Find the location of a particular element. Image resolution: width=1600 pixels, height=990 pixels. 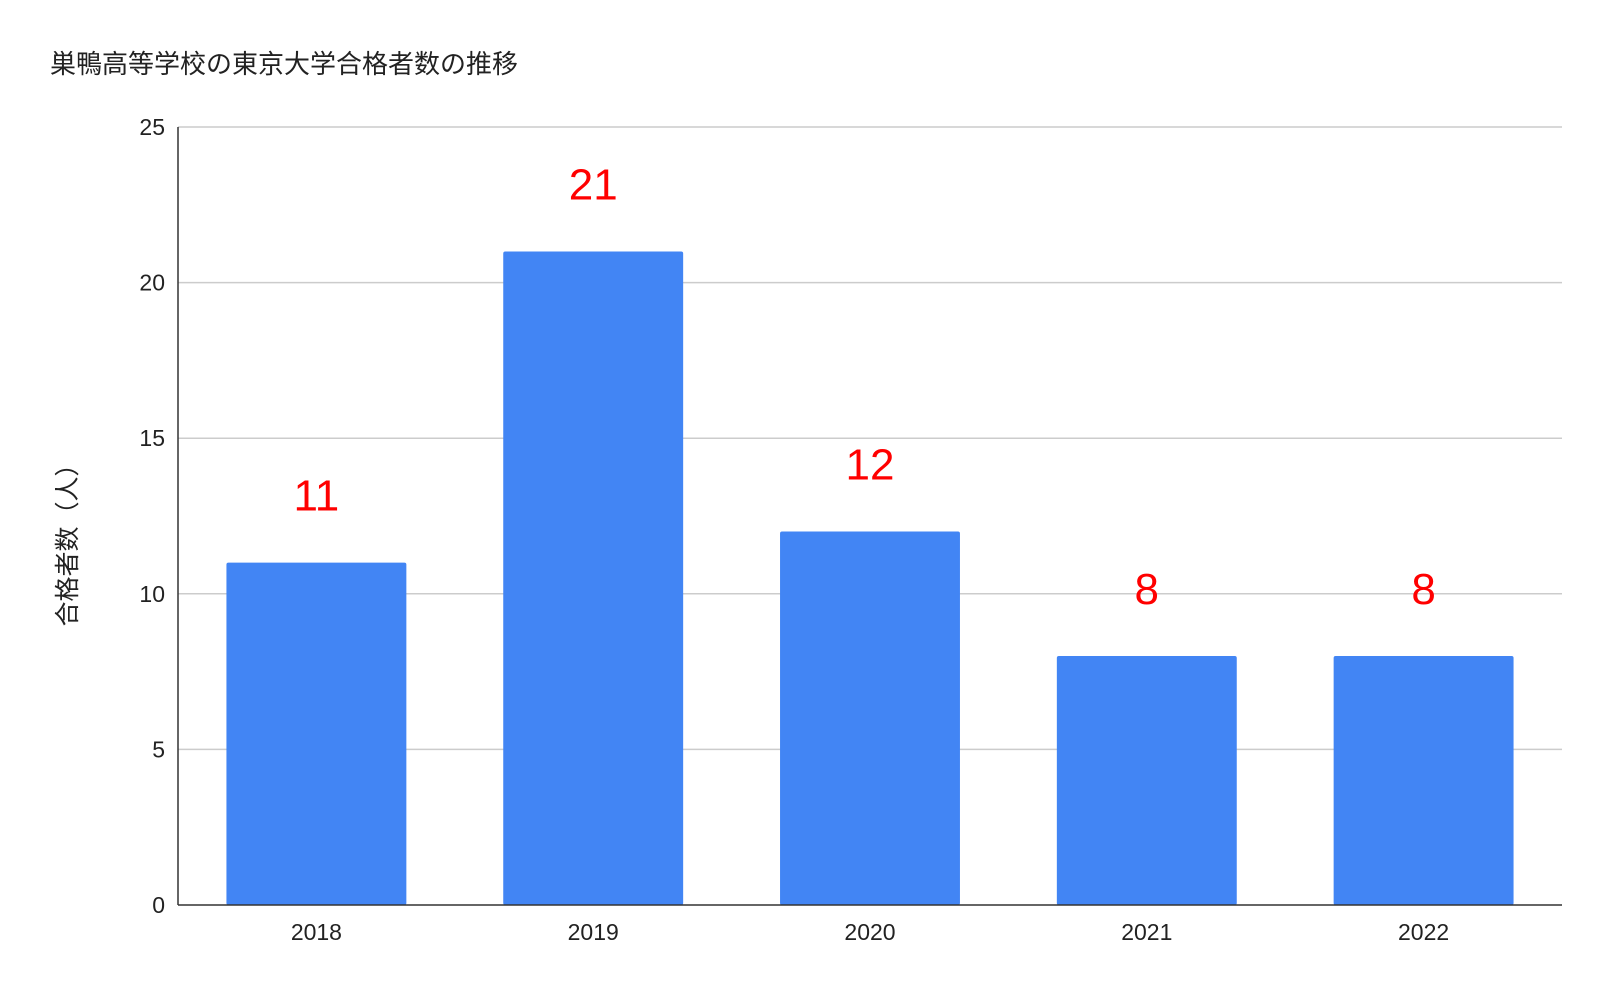

x-tick-label: 2019 is located at coordinates (593, 932).